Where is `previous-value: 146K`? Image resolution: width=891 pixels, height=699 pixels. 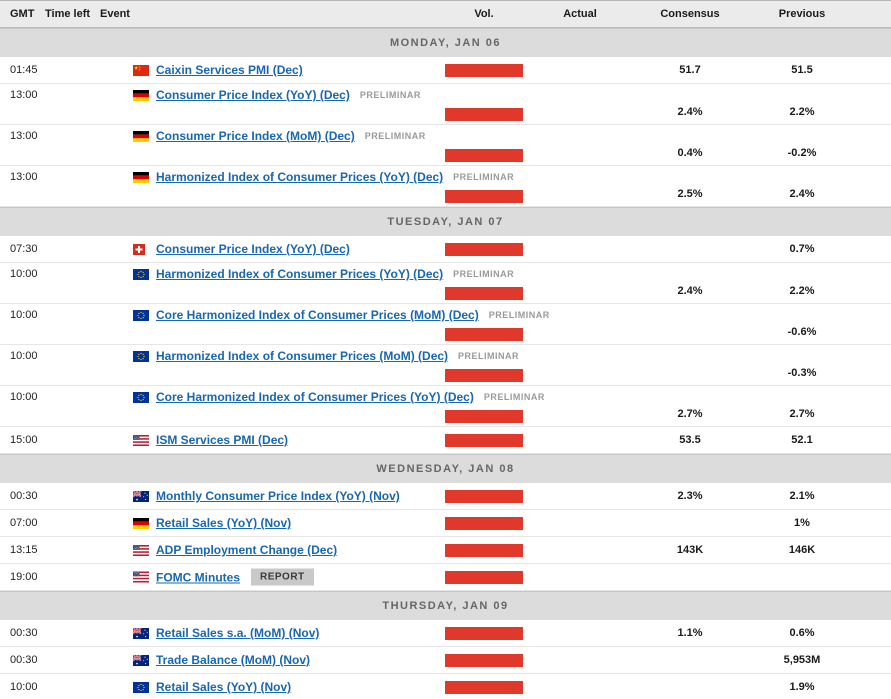
previous-value: 146K is located at coordinates (802, 550).